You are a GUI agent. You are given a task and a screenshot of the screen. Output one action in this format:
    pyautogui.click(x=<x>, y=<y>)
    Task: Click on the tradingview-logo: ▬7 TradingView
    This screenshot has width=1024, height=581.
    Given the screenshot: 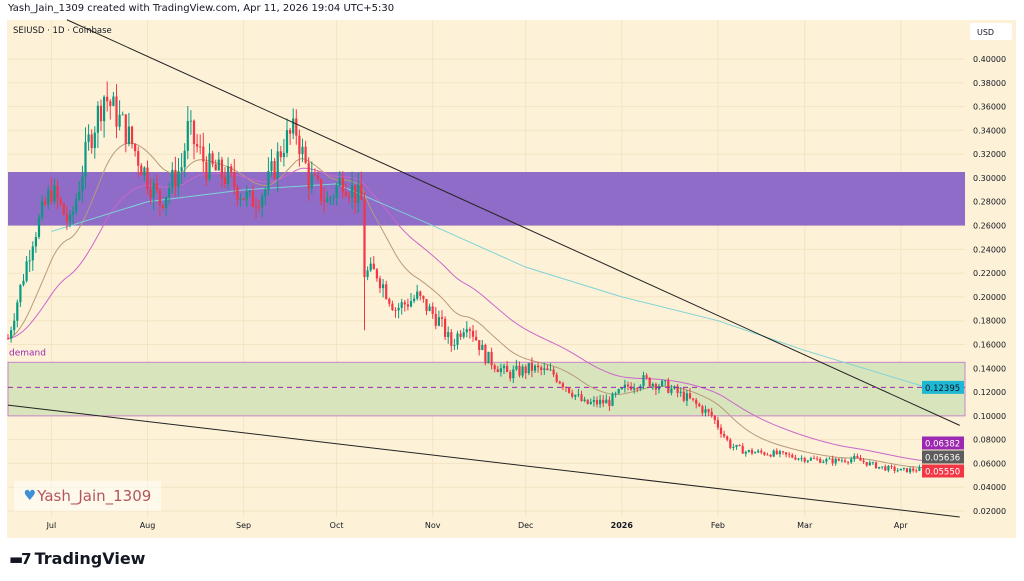 What is the action you would take?
    pyautogui.click(x=77, y=558)
    